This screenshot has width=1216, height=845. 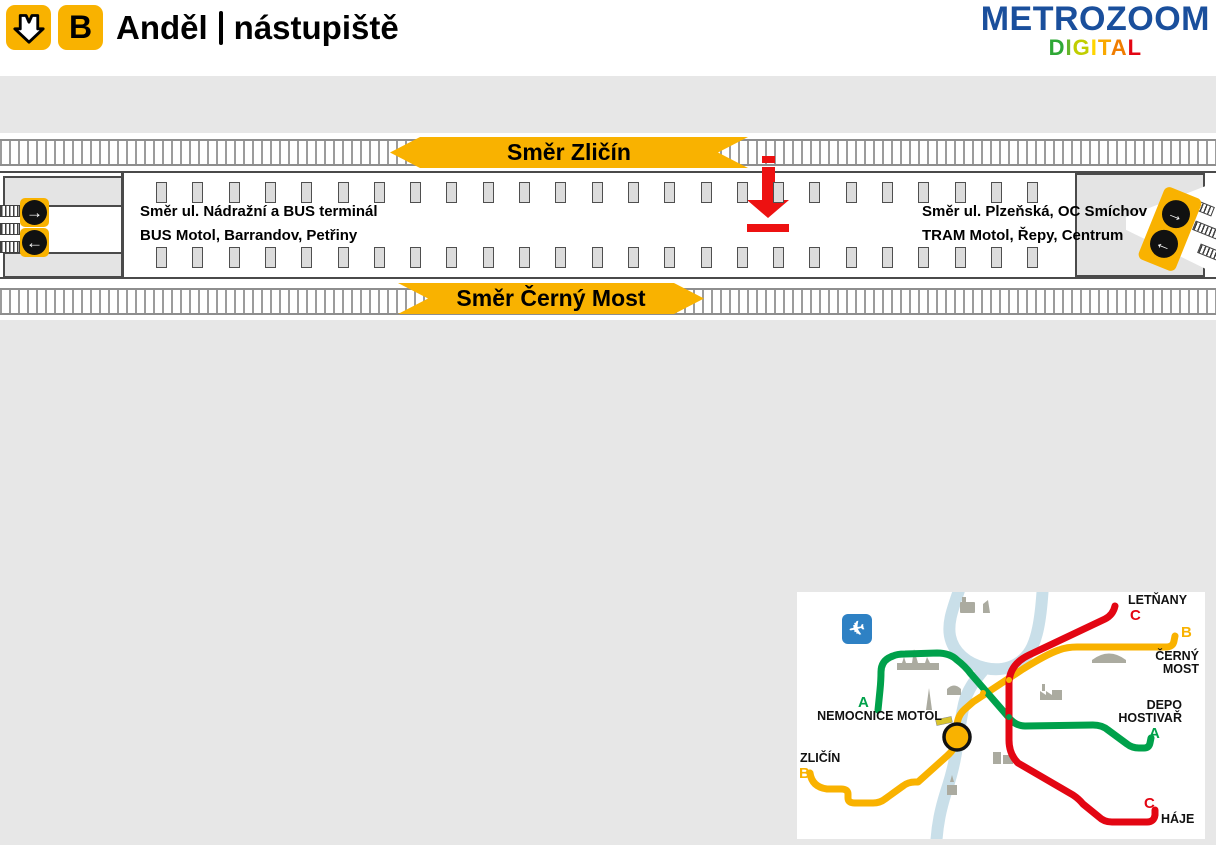 What do you see at coordinates (1081, 47) in the screenshot?
I see `brand-subtitle-letter: G` at bounding box center [1081, 47].